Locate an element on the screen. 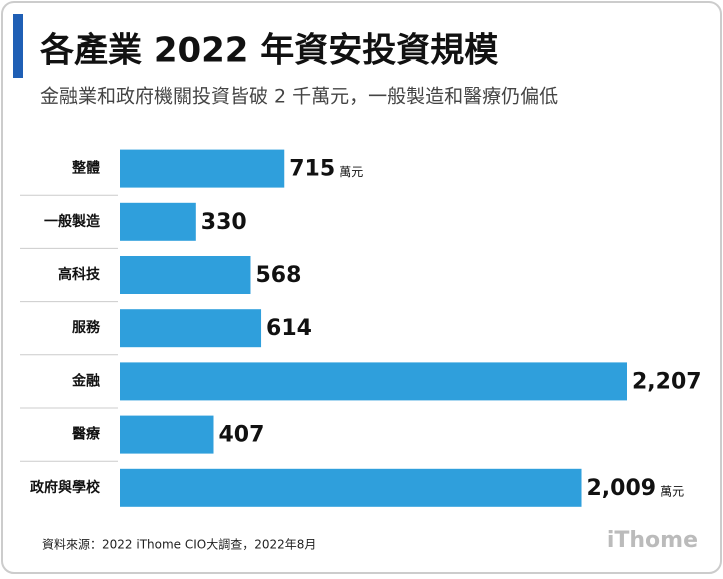  y-tick-label: 整體 is located at coordinates (85, 168).